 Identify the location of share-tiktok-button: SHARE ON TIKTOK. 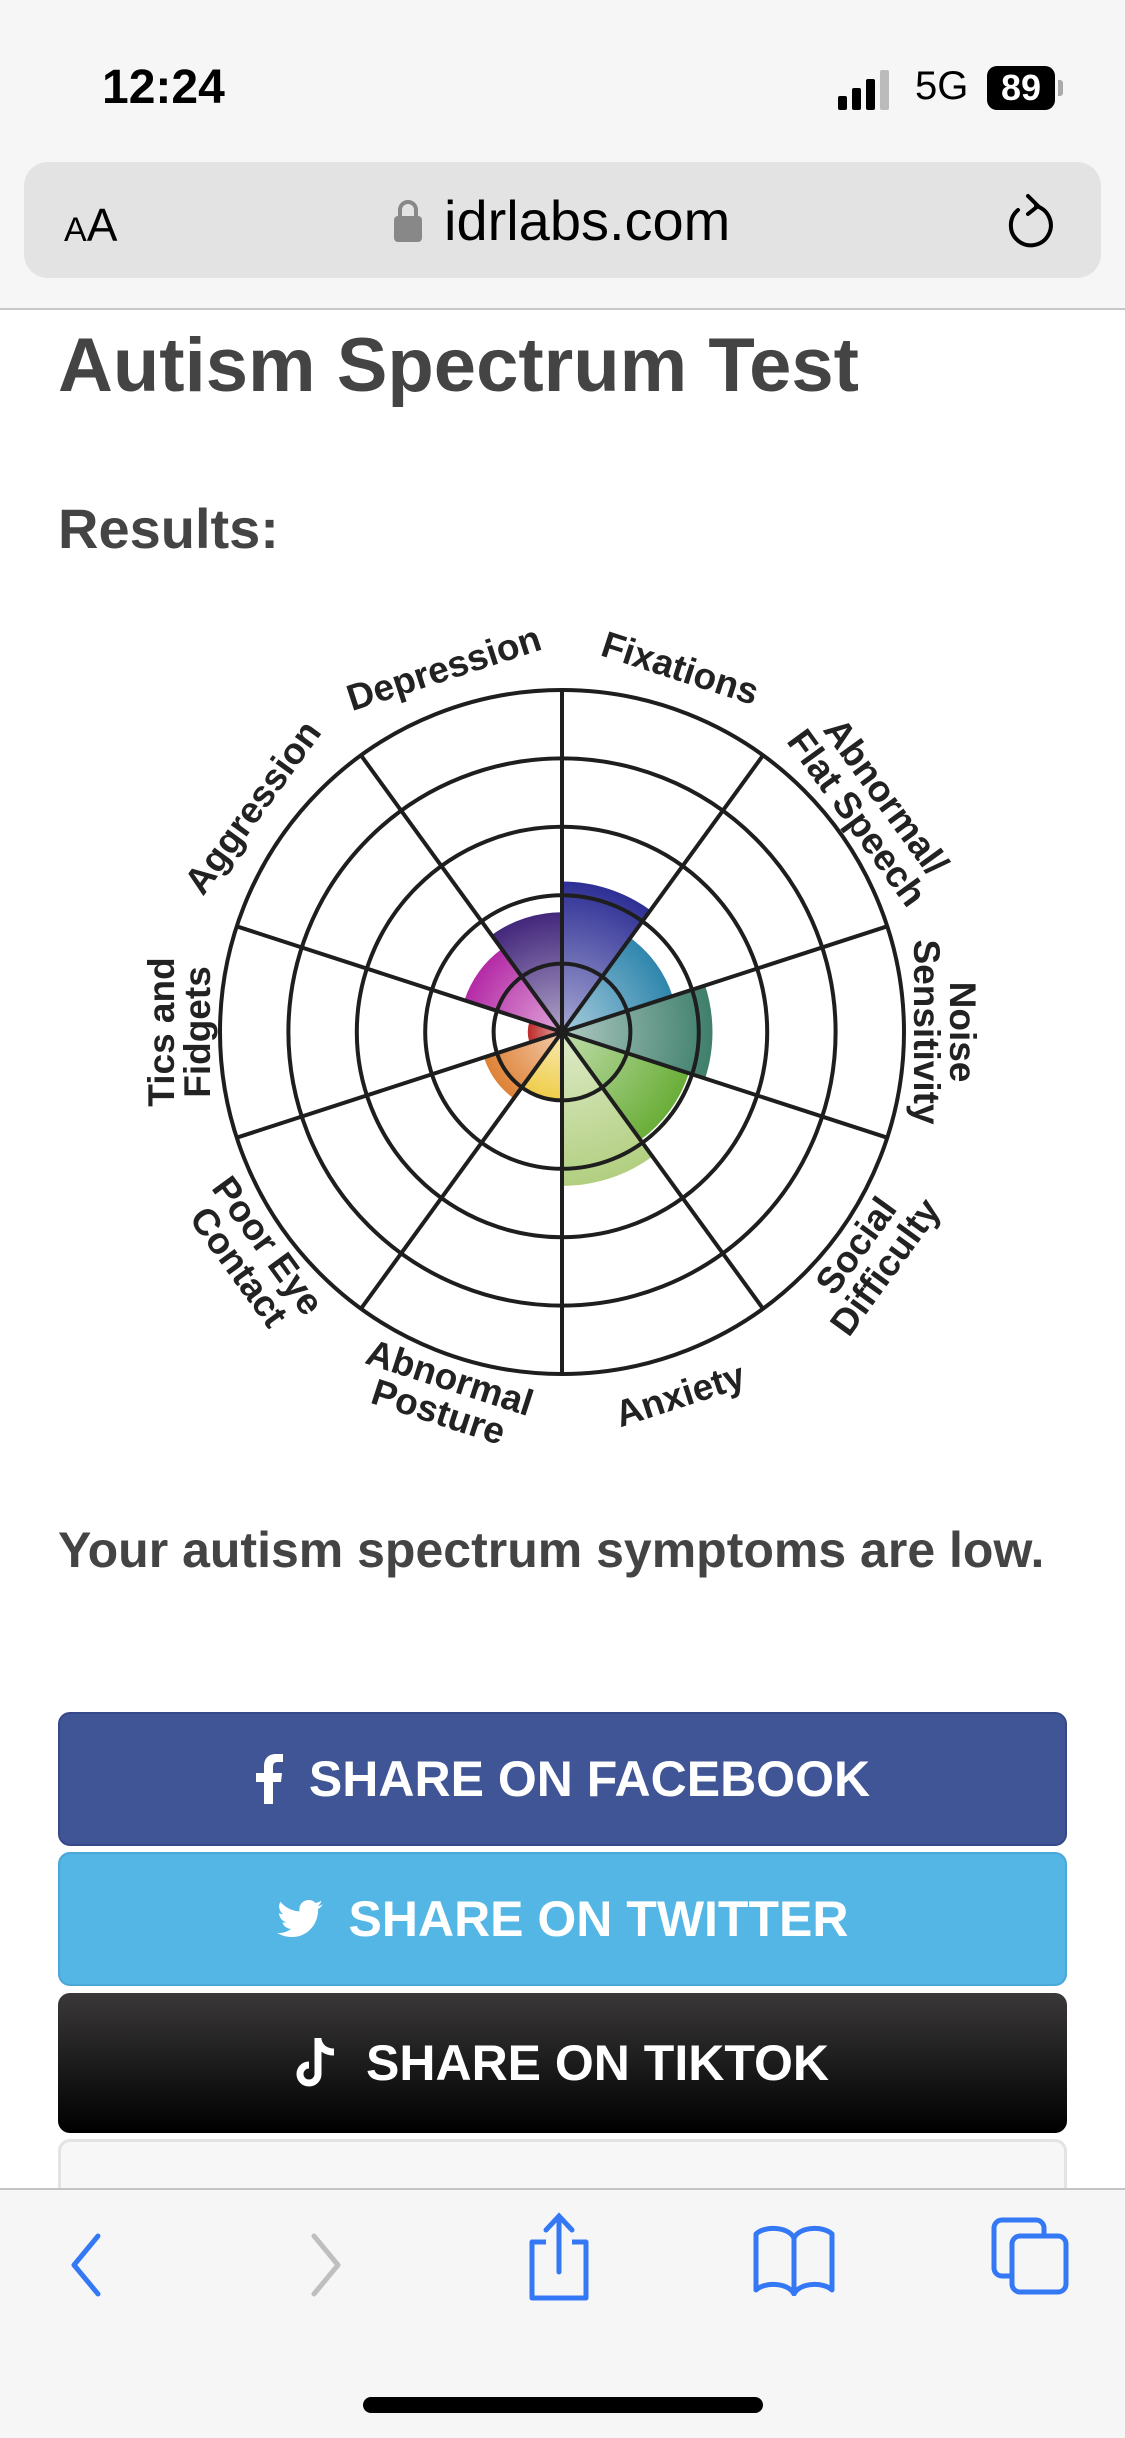
(562, 2063).